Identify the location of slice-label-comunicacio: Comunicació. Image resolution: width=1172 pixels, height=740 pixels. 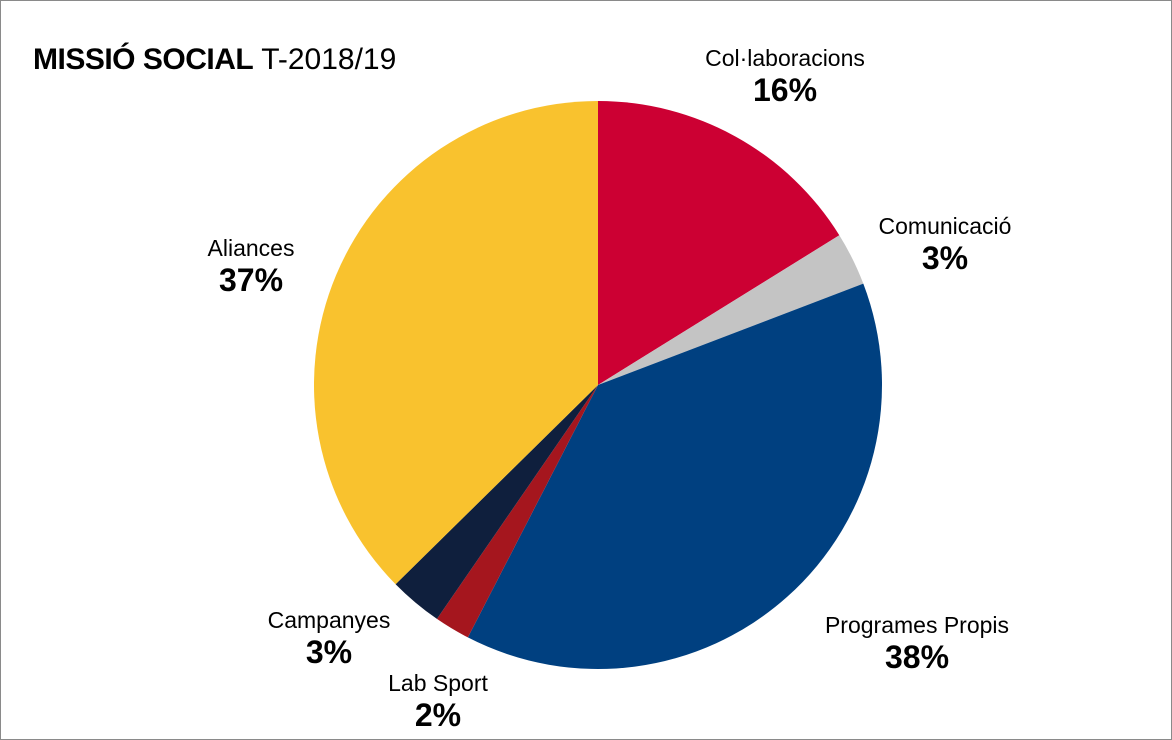
(945, 226).